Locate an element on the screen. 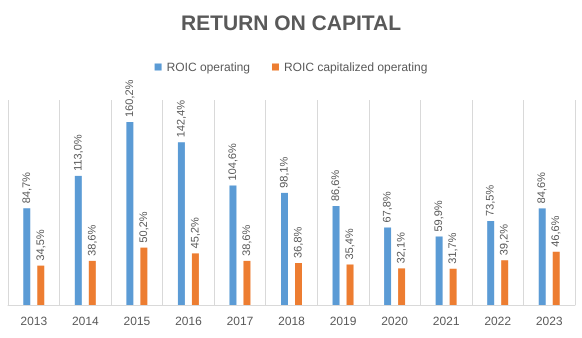  data-label: 160,2% is located at coordinates (130, 98).